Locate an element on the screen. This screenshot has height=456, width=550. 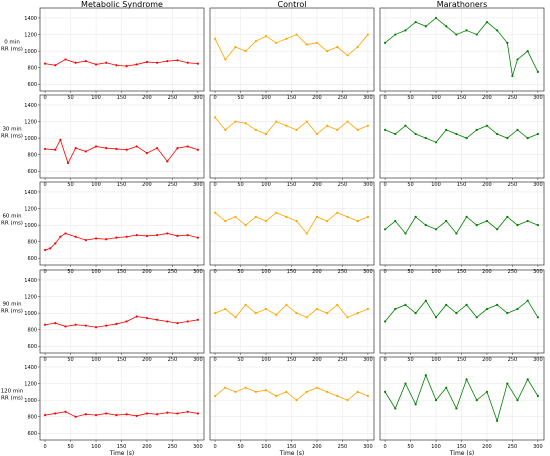
x-tick-label: 50 is located at coordinates (240, 447).